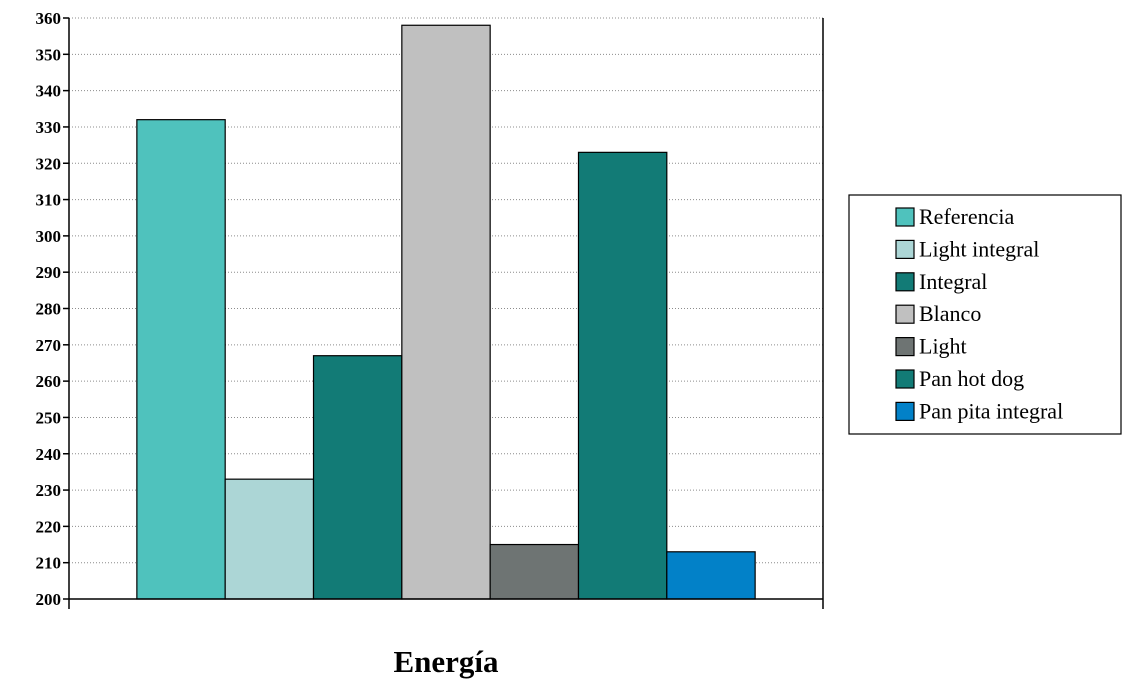 This screenshot has height=679, width=1126. What do you see at coordinates (49, 200) in the screenshot?
I see `y-tick-label: 310` at bounding box center [49, 200].